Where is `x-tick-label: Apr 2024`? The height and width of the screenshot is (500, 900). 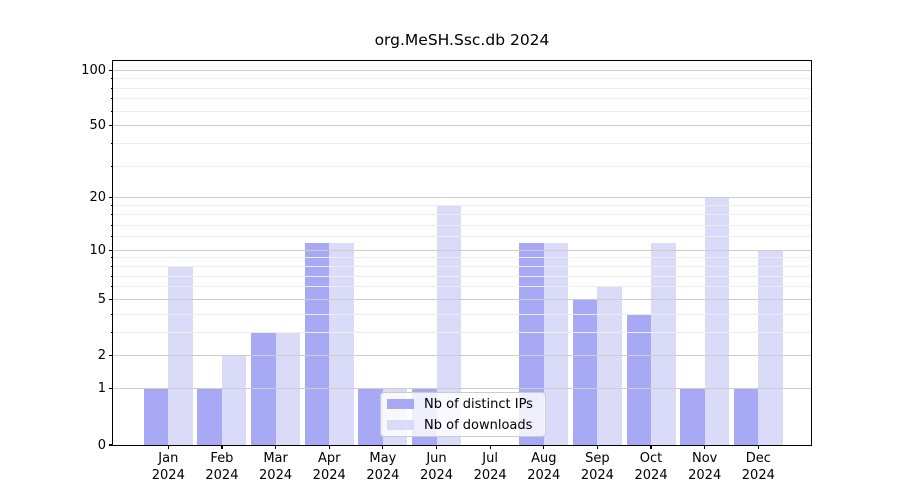
x-tick-label: Apr 2024 is located at coordinates (329, 467).